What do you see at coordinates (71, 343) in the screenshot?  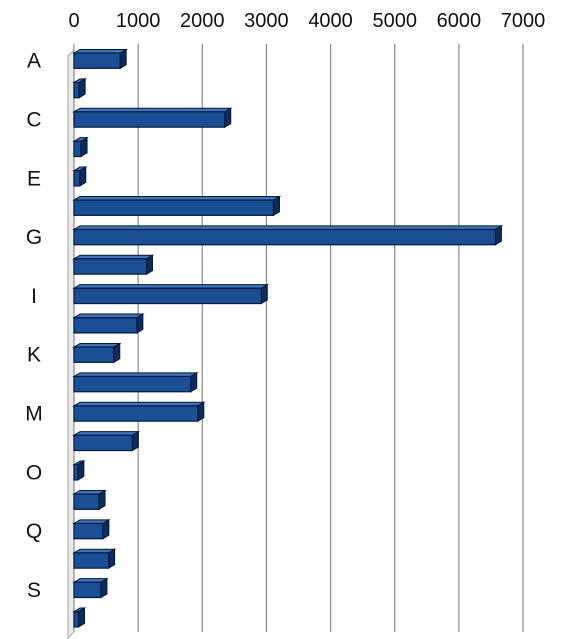 I see `chart-left-wall` at bounding box center [71, 343].